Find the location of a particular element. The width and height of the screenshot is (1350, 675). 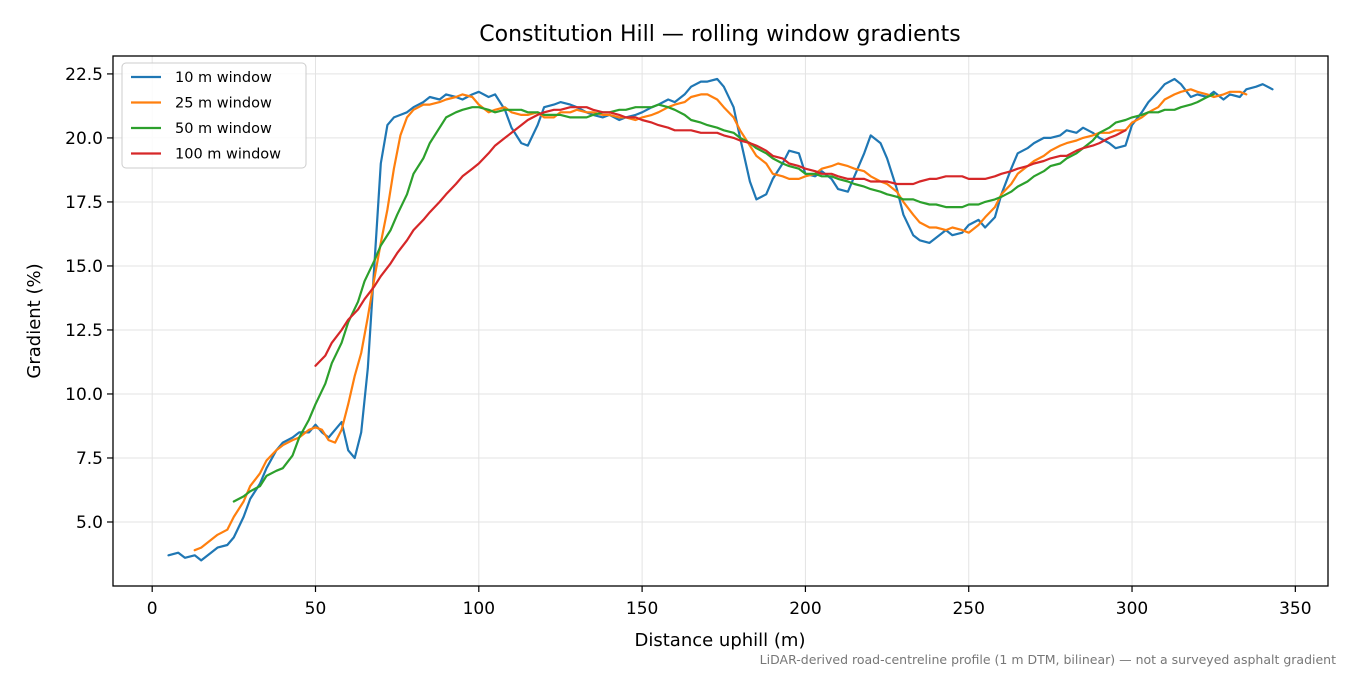

y-tick-label: 17.5 is located at coordinates (84, 203).